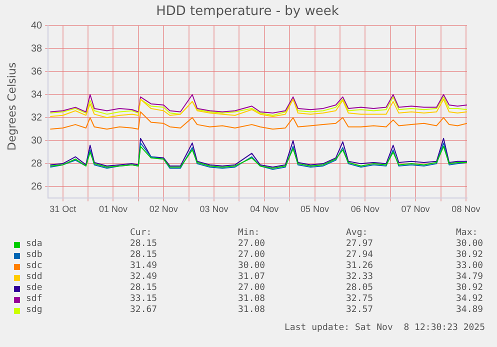 The height and width of the screenshot is (347, 497). I want to click on y-tick-label: 32, so click(37, 118).